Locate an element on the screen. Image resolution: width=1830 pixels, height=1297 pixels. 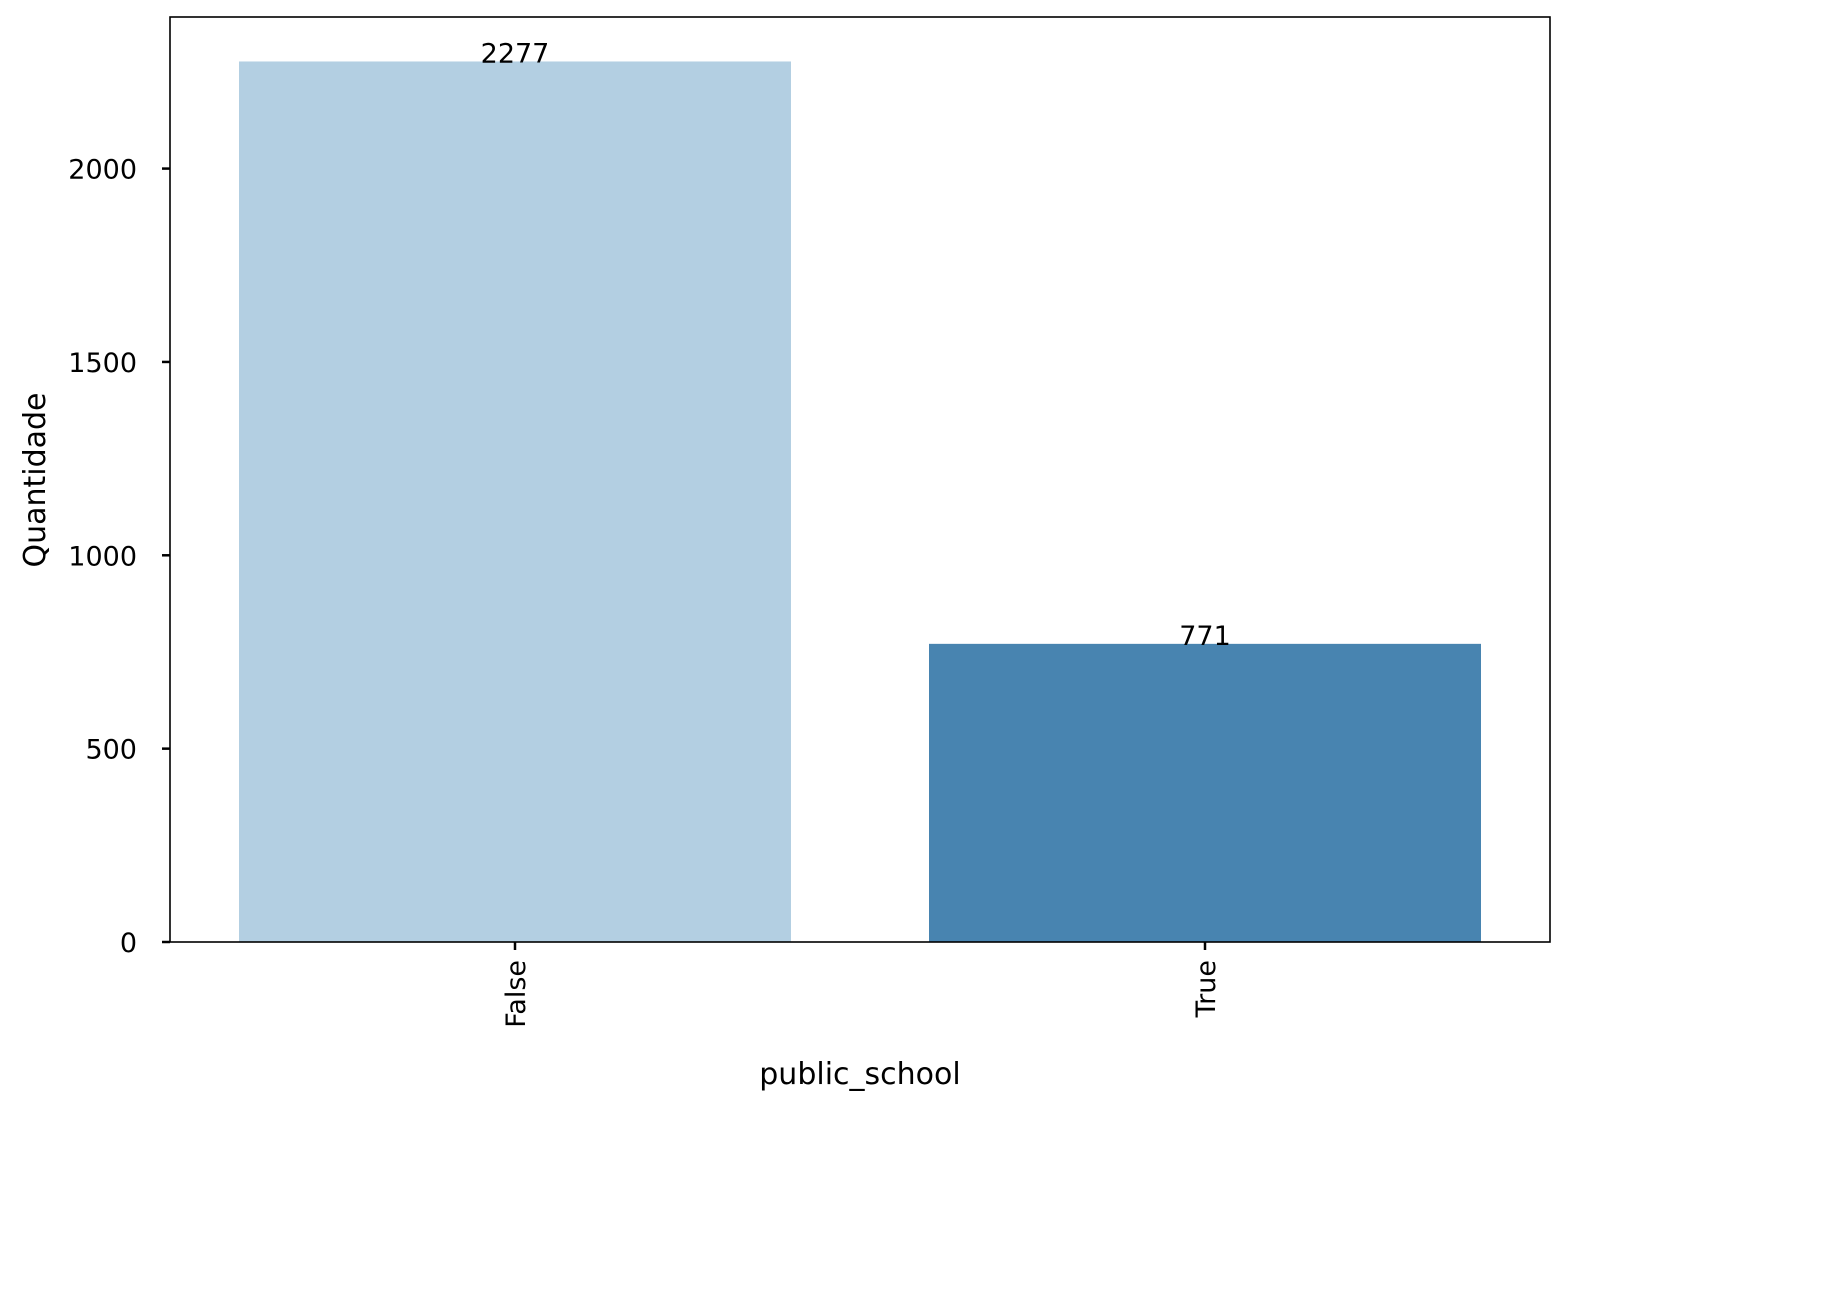
y-tick-label: 2000 is located at coordinates (102, 170).